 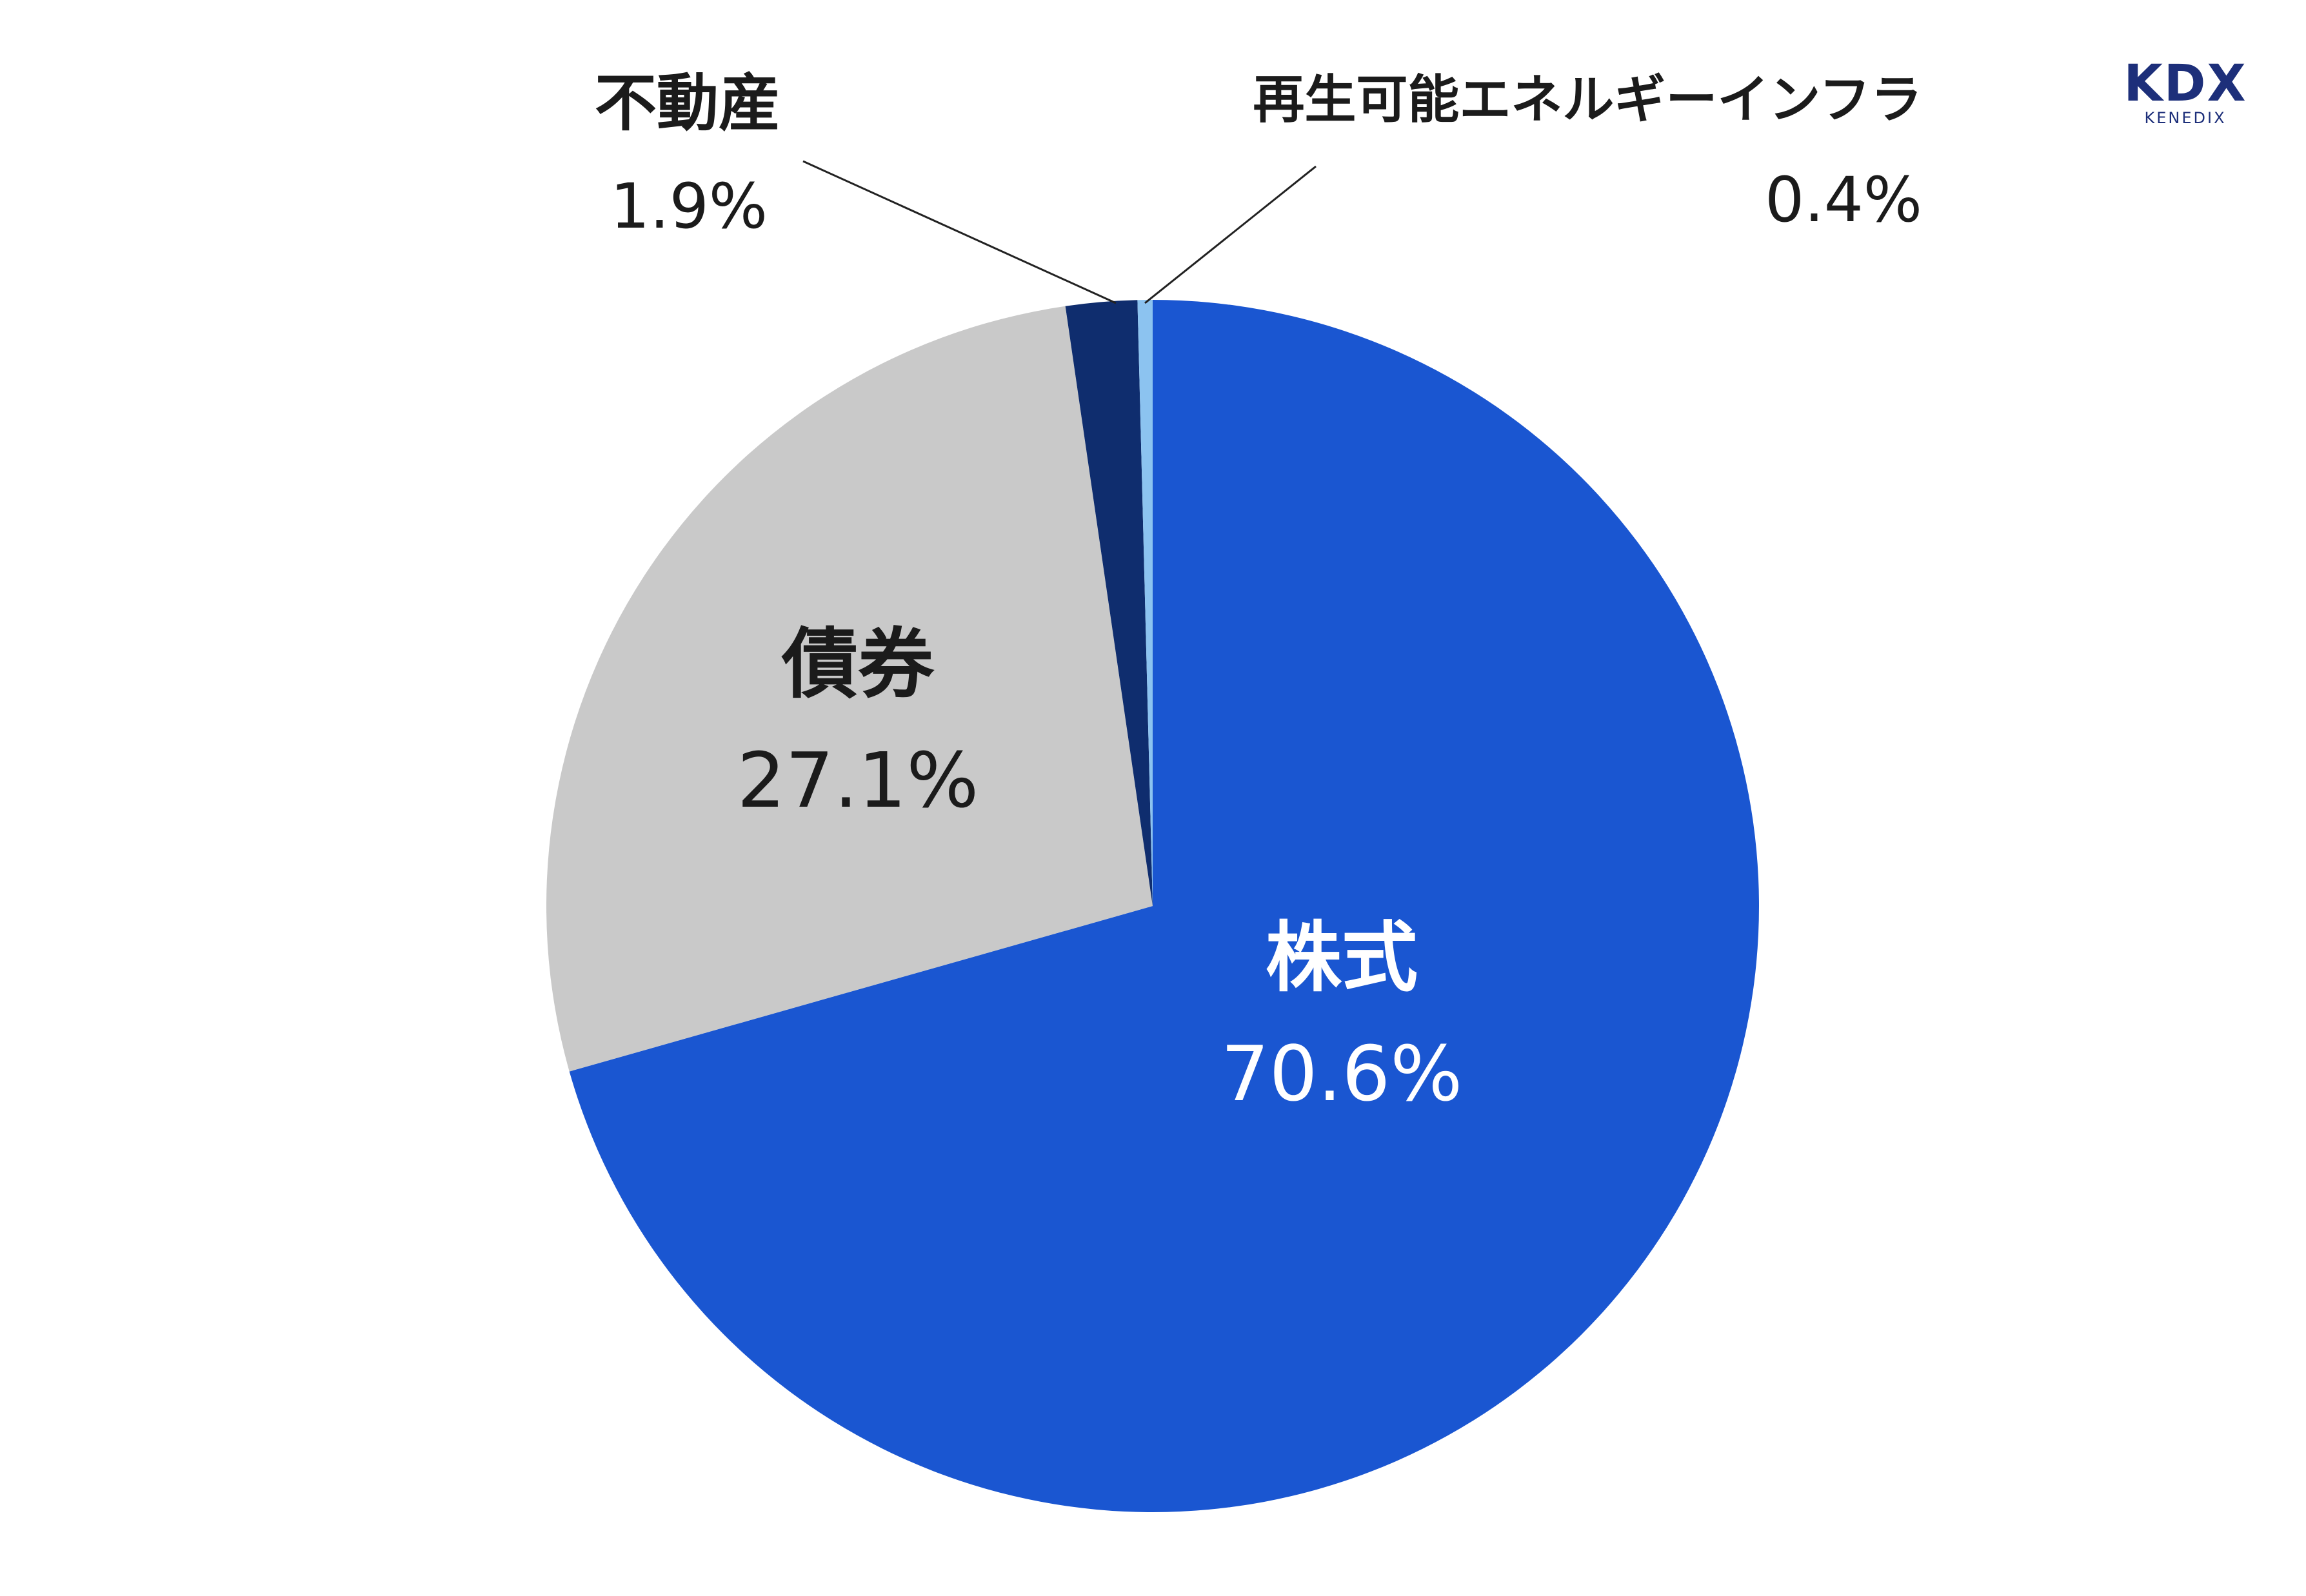 I want to click on kdx-logo: KDX KENEDIX, so click(x=2185, y=94).